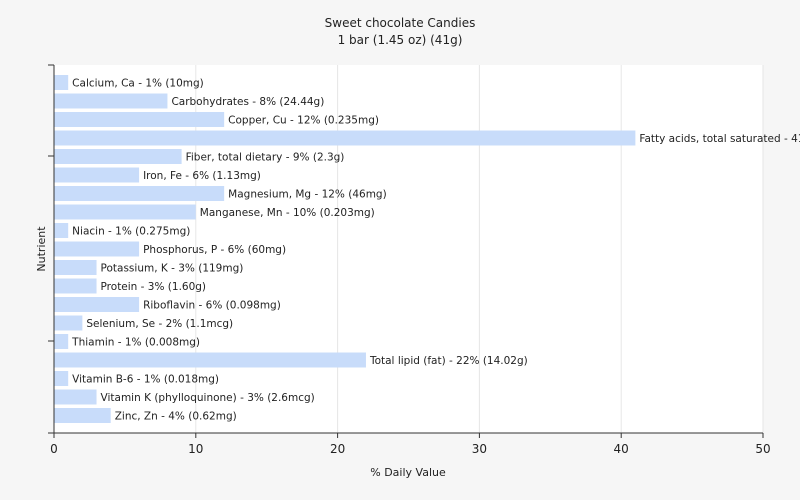  What do you see at coordinates (159, 324) in the screenshot?
I see `bar-label: Selenium, Se - 2% (1.1mcg)` at bounding box center [159, 324].